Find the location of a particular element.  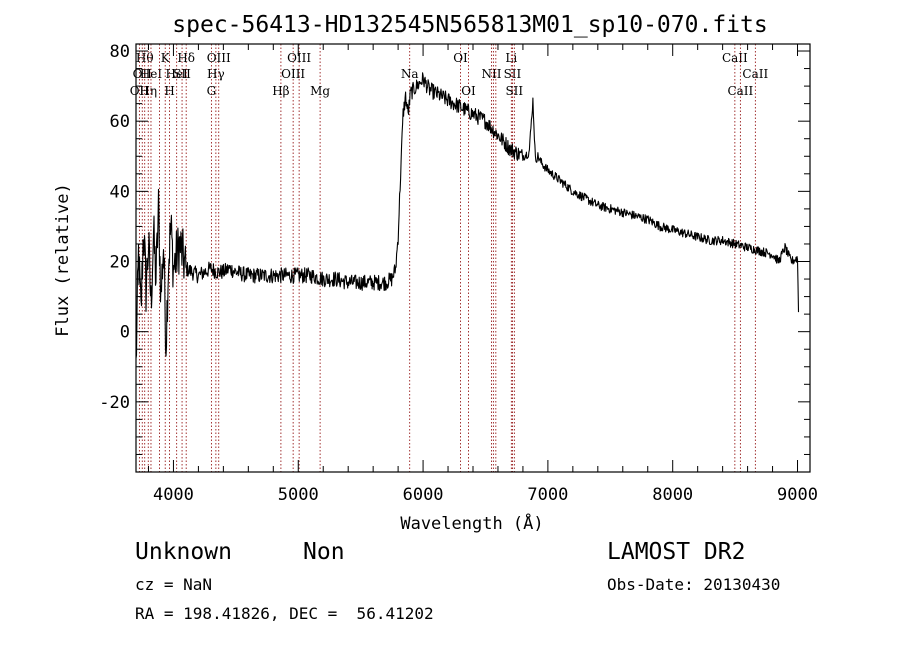

spectral-line-label: Hγ is located at coordinates (216, 74).